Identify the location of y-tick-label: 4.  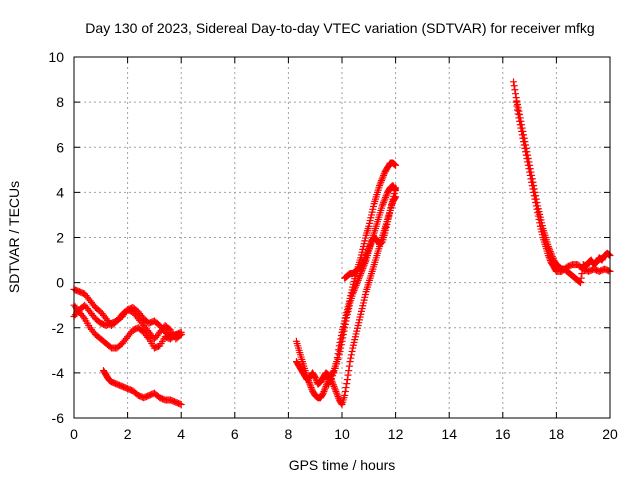
(60, 192).